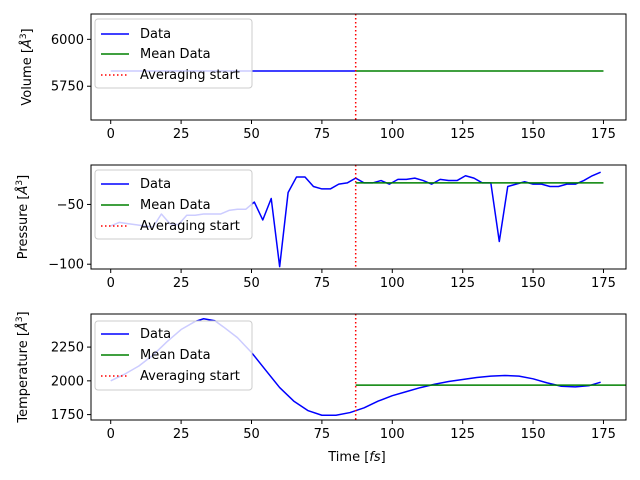  I want to click on y-tick-label: 6000, so click(67, 40).